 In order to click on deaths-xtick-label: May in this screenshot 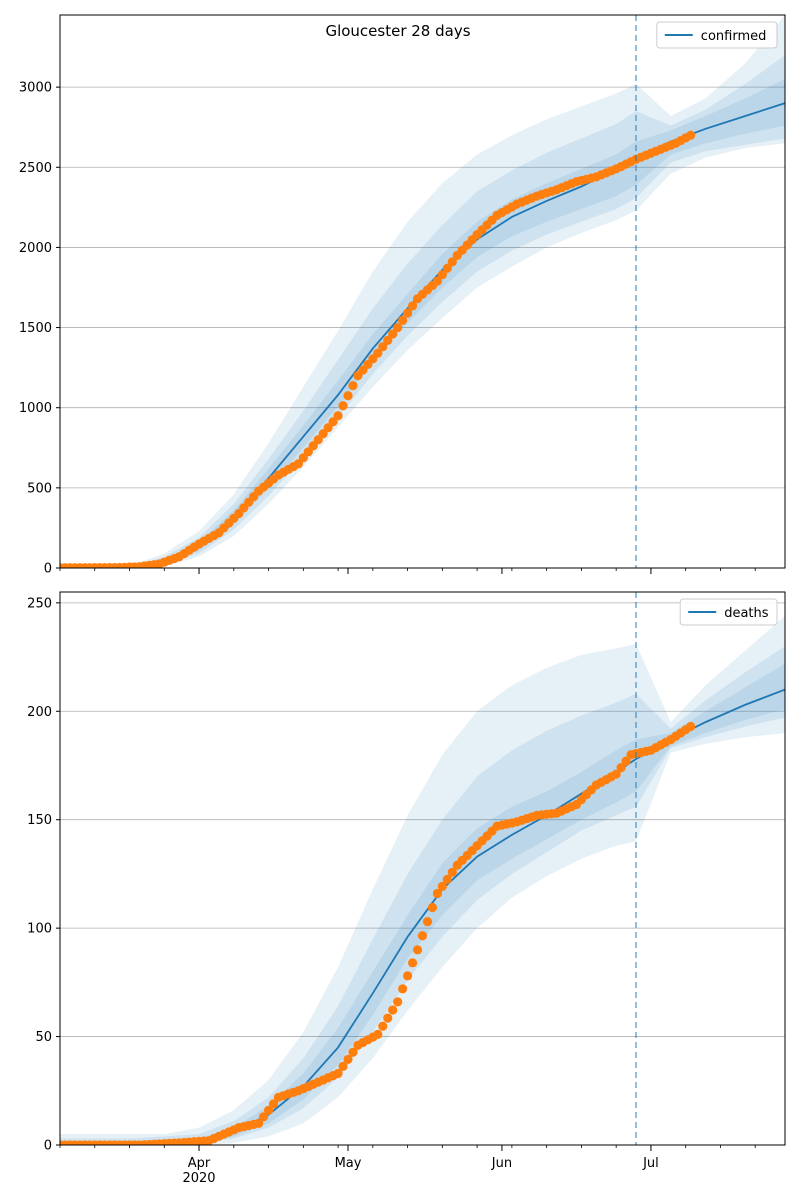, I will do `click(348, 1163)`.